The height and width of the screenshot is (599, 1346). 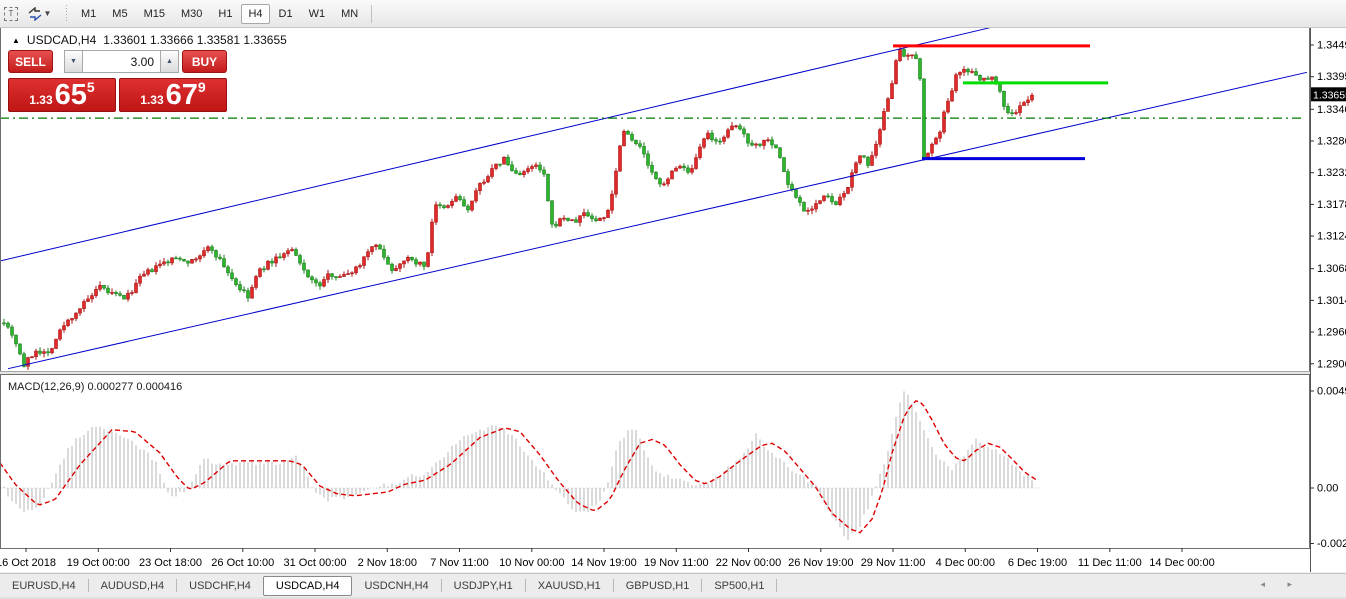 I want to click on current-price-badge: 1.33655, so click(x=1328, y=94).